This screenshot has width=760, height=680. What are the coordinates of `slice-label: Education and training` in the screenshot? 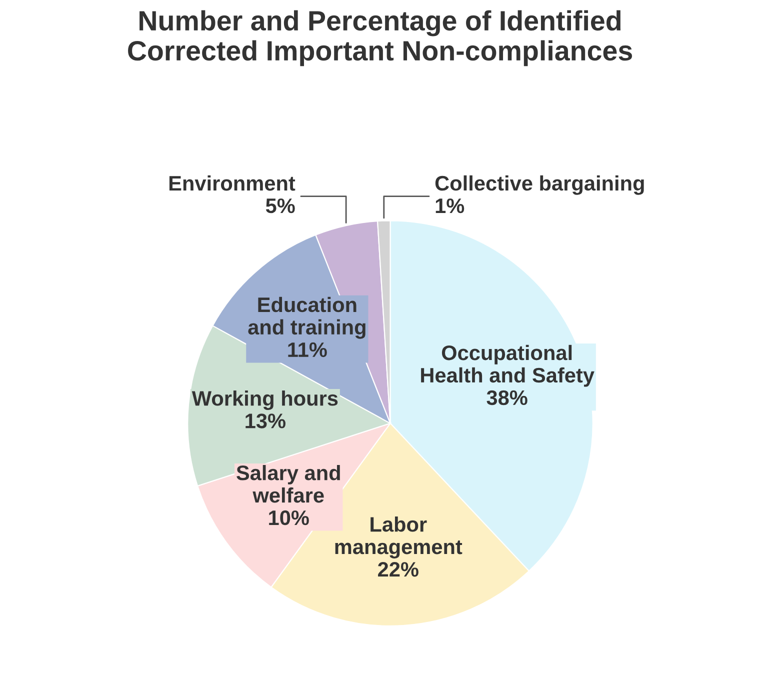 It's located at (307, 317).